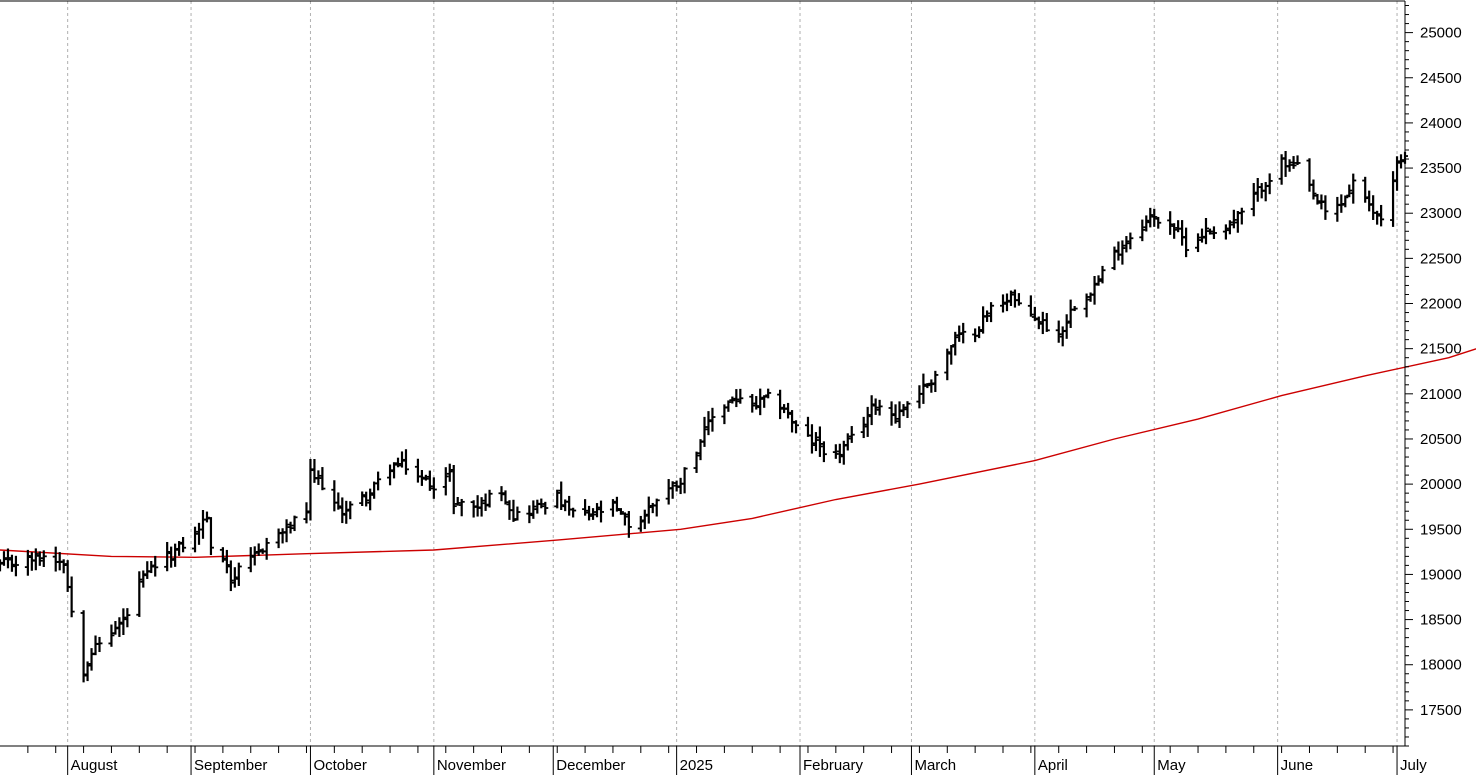 The width and height of the screenshot is (1476, 775). What do you see at coordinates (1441, 710) in the screenshot?
I see `y-tick-label: 17500` at bounding box center [1441, 710].